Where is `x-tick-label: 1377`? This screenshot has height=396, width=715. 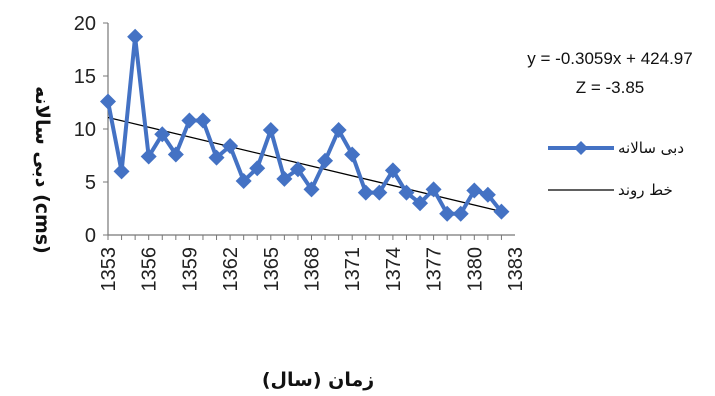
x-tick-label: 1377 is located at coordinates (435, 269).